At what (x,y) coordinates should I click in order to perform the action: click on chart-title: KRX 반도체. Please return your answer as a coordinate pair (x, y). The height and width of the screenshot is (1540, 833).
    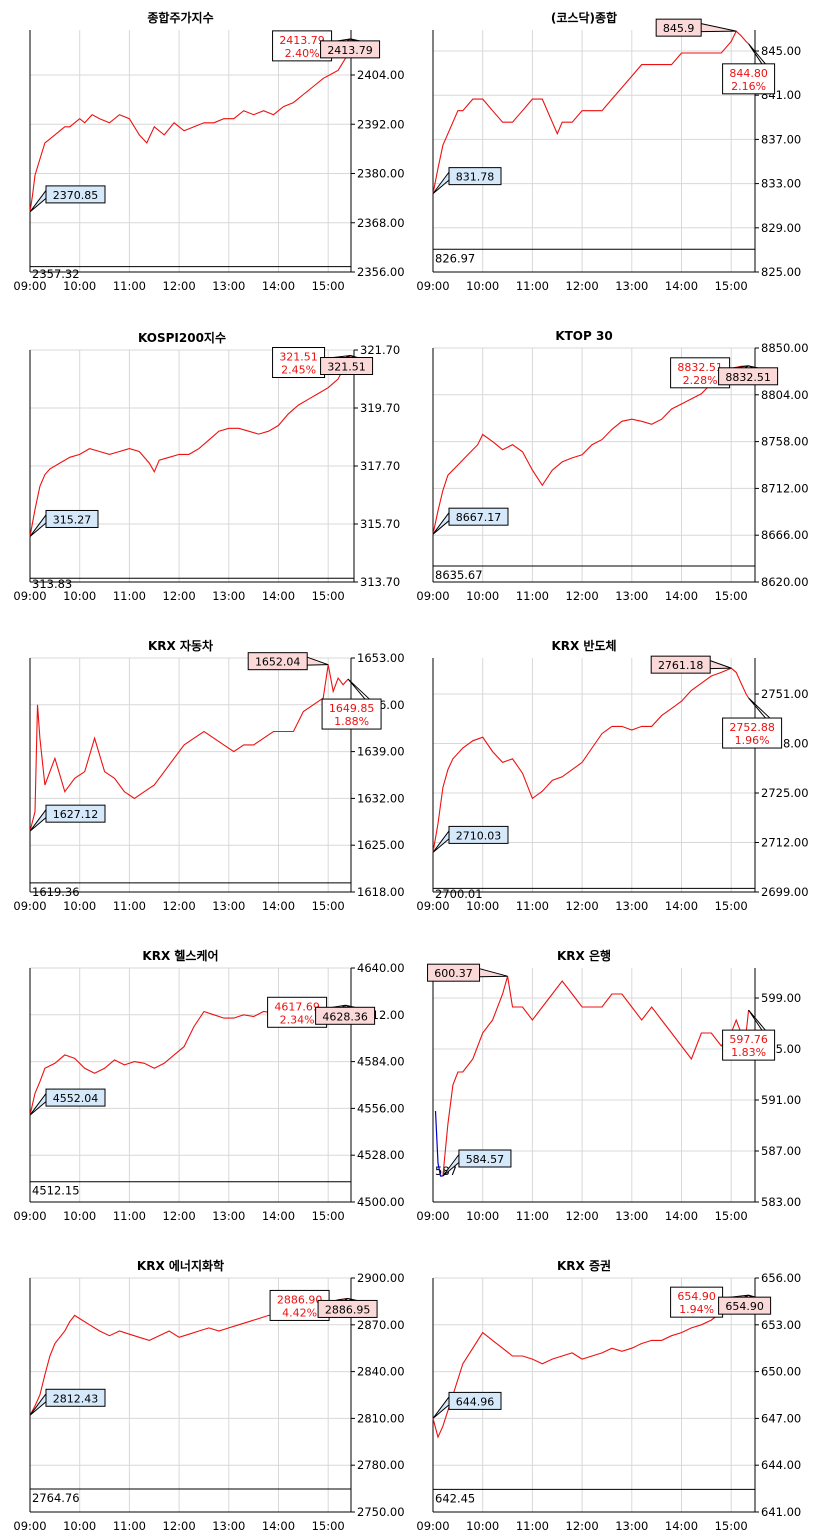
    Looking at the image, I should click on (583, 645).